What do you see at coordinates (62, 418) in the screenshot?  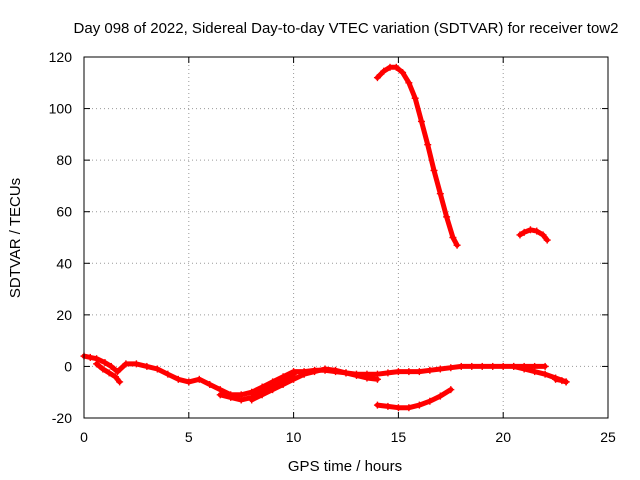 I see `y-tick-label: -20` at bounding box center [62, 418].